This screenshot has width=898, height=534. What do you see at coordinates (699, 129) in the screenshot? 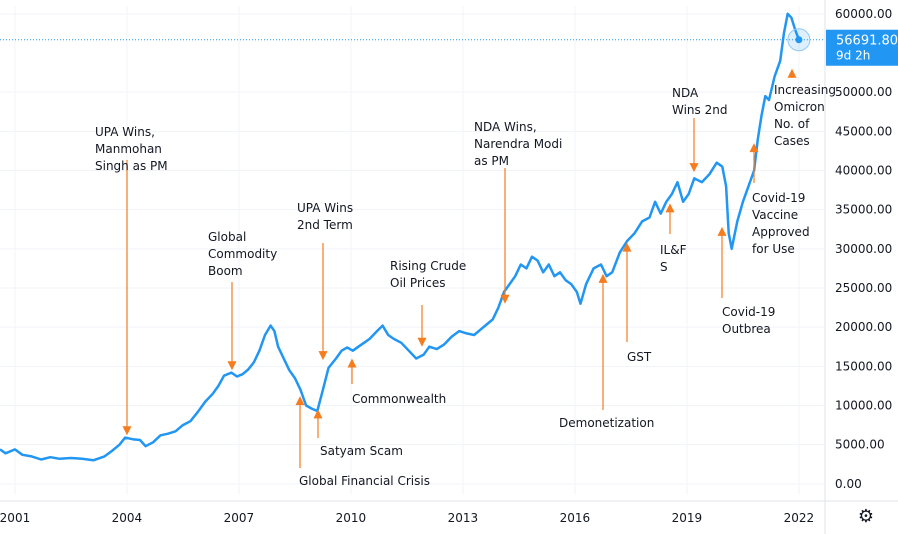
I see `annotation: NDA Wins 2nd` at bounding box center [699, 129].